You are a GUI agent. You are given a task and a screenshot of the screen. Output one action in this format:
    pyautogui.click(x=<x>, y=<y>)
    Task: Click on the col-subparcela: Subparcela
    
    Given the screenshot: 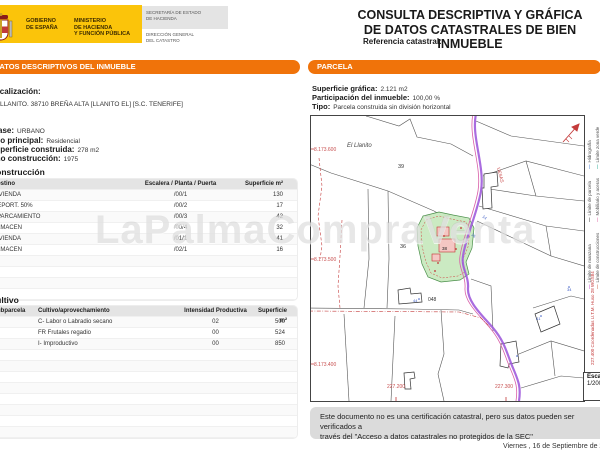 What is the action you would take?
    pyautogui.click(x=13, y=311)
    